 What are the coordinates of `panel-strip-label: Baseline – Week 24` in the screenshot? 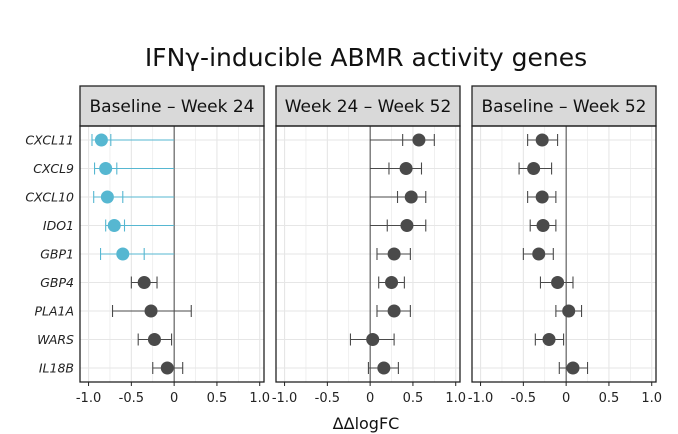 It's located at (172, 107).